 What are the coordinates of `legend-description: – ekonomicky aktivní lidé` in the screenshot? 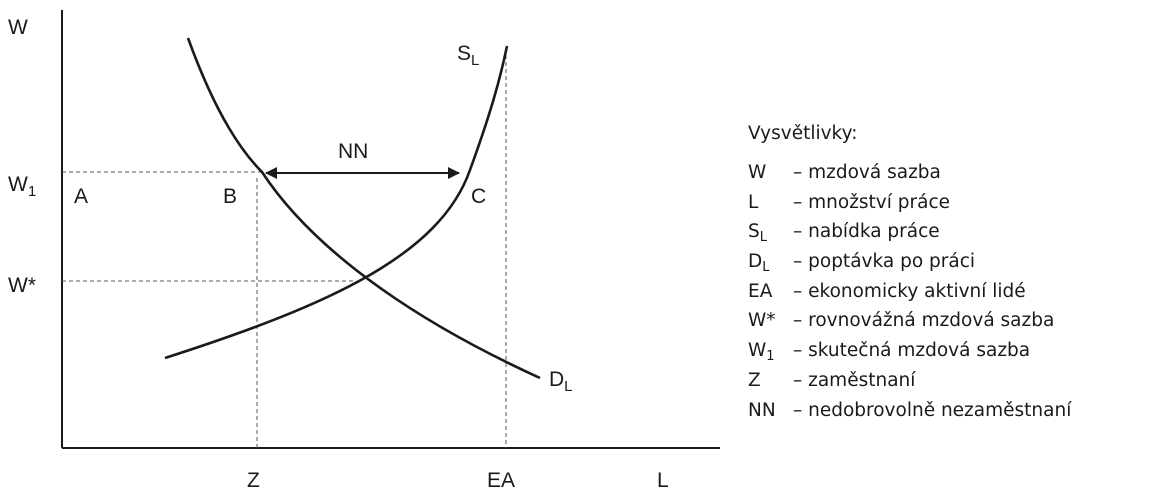 It's located at (909, 291).